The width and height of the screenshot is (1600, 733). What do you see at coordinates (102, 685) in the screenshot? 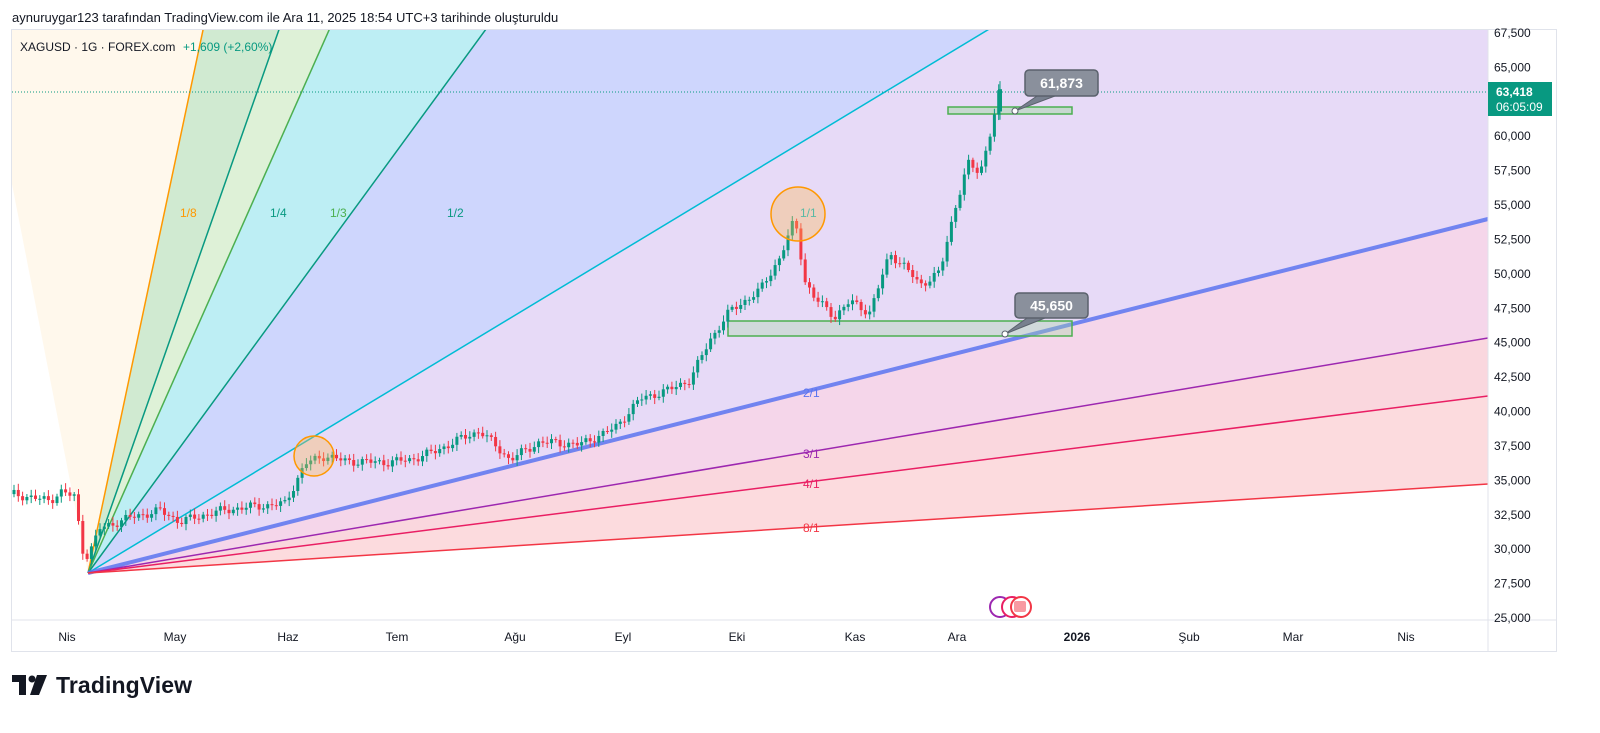
I see `tradingview-brand: TradingView` at bounding box center [102, 685].